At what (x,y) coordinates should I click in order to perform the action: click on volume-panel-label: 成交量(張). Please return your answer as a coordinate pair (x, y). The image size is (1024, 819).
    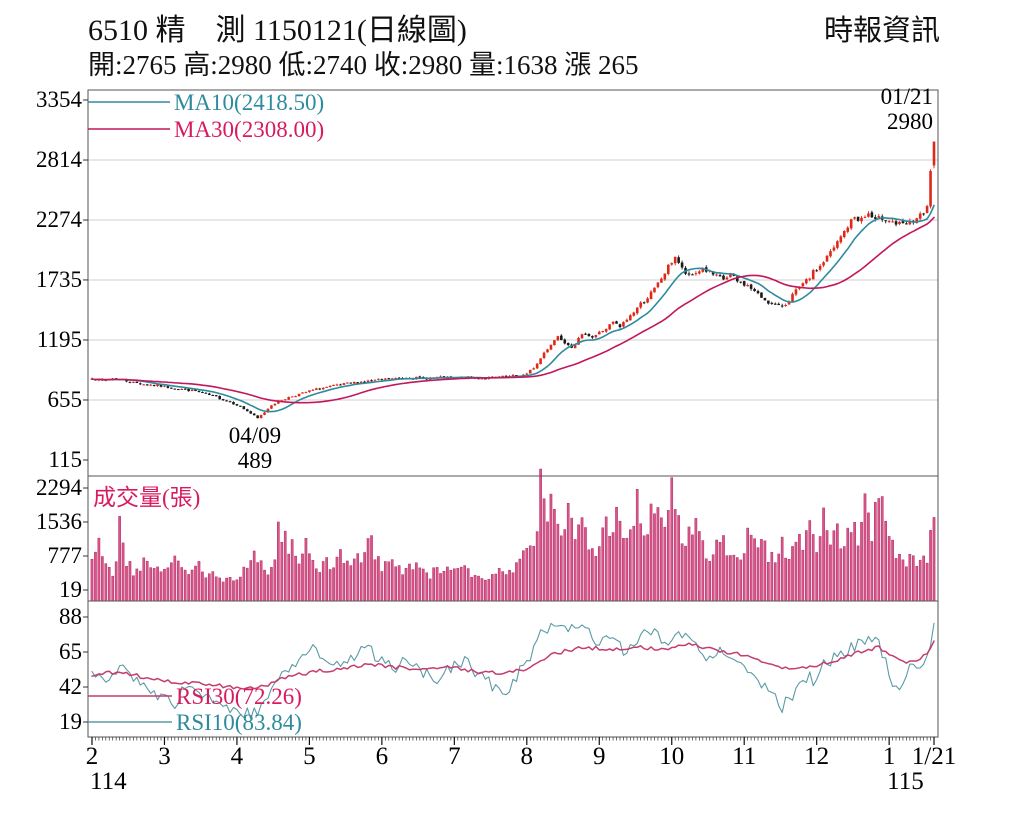
    Looking at the image, I should click on (147, 497).